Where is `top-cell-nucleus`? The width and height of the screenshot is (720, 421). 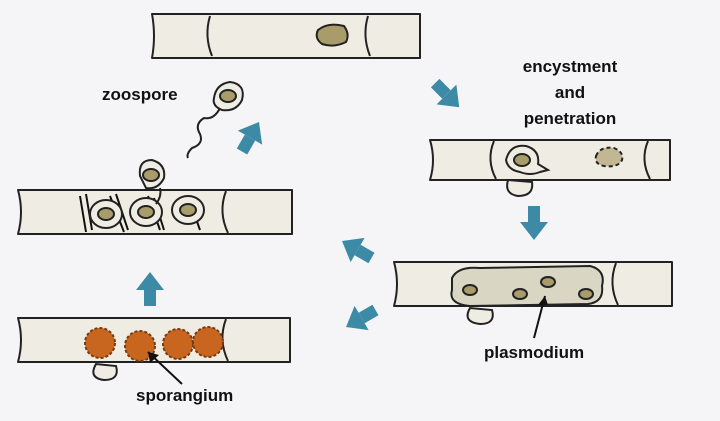 top-cell-nucleus is located at coordinates (332, 35).